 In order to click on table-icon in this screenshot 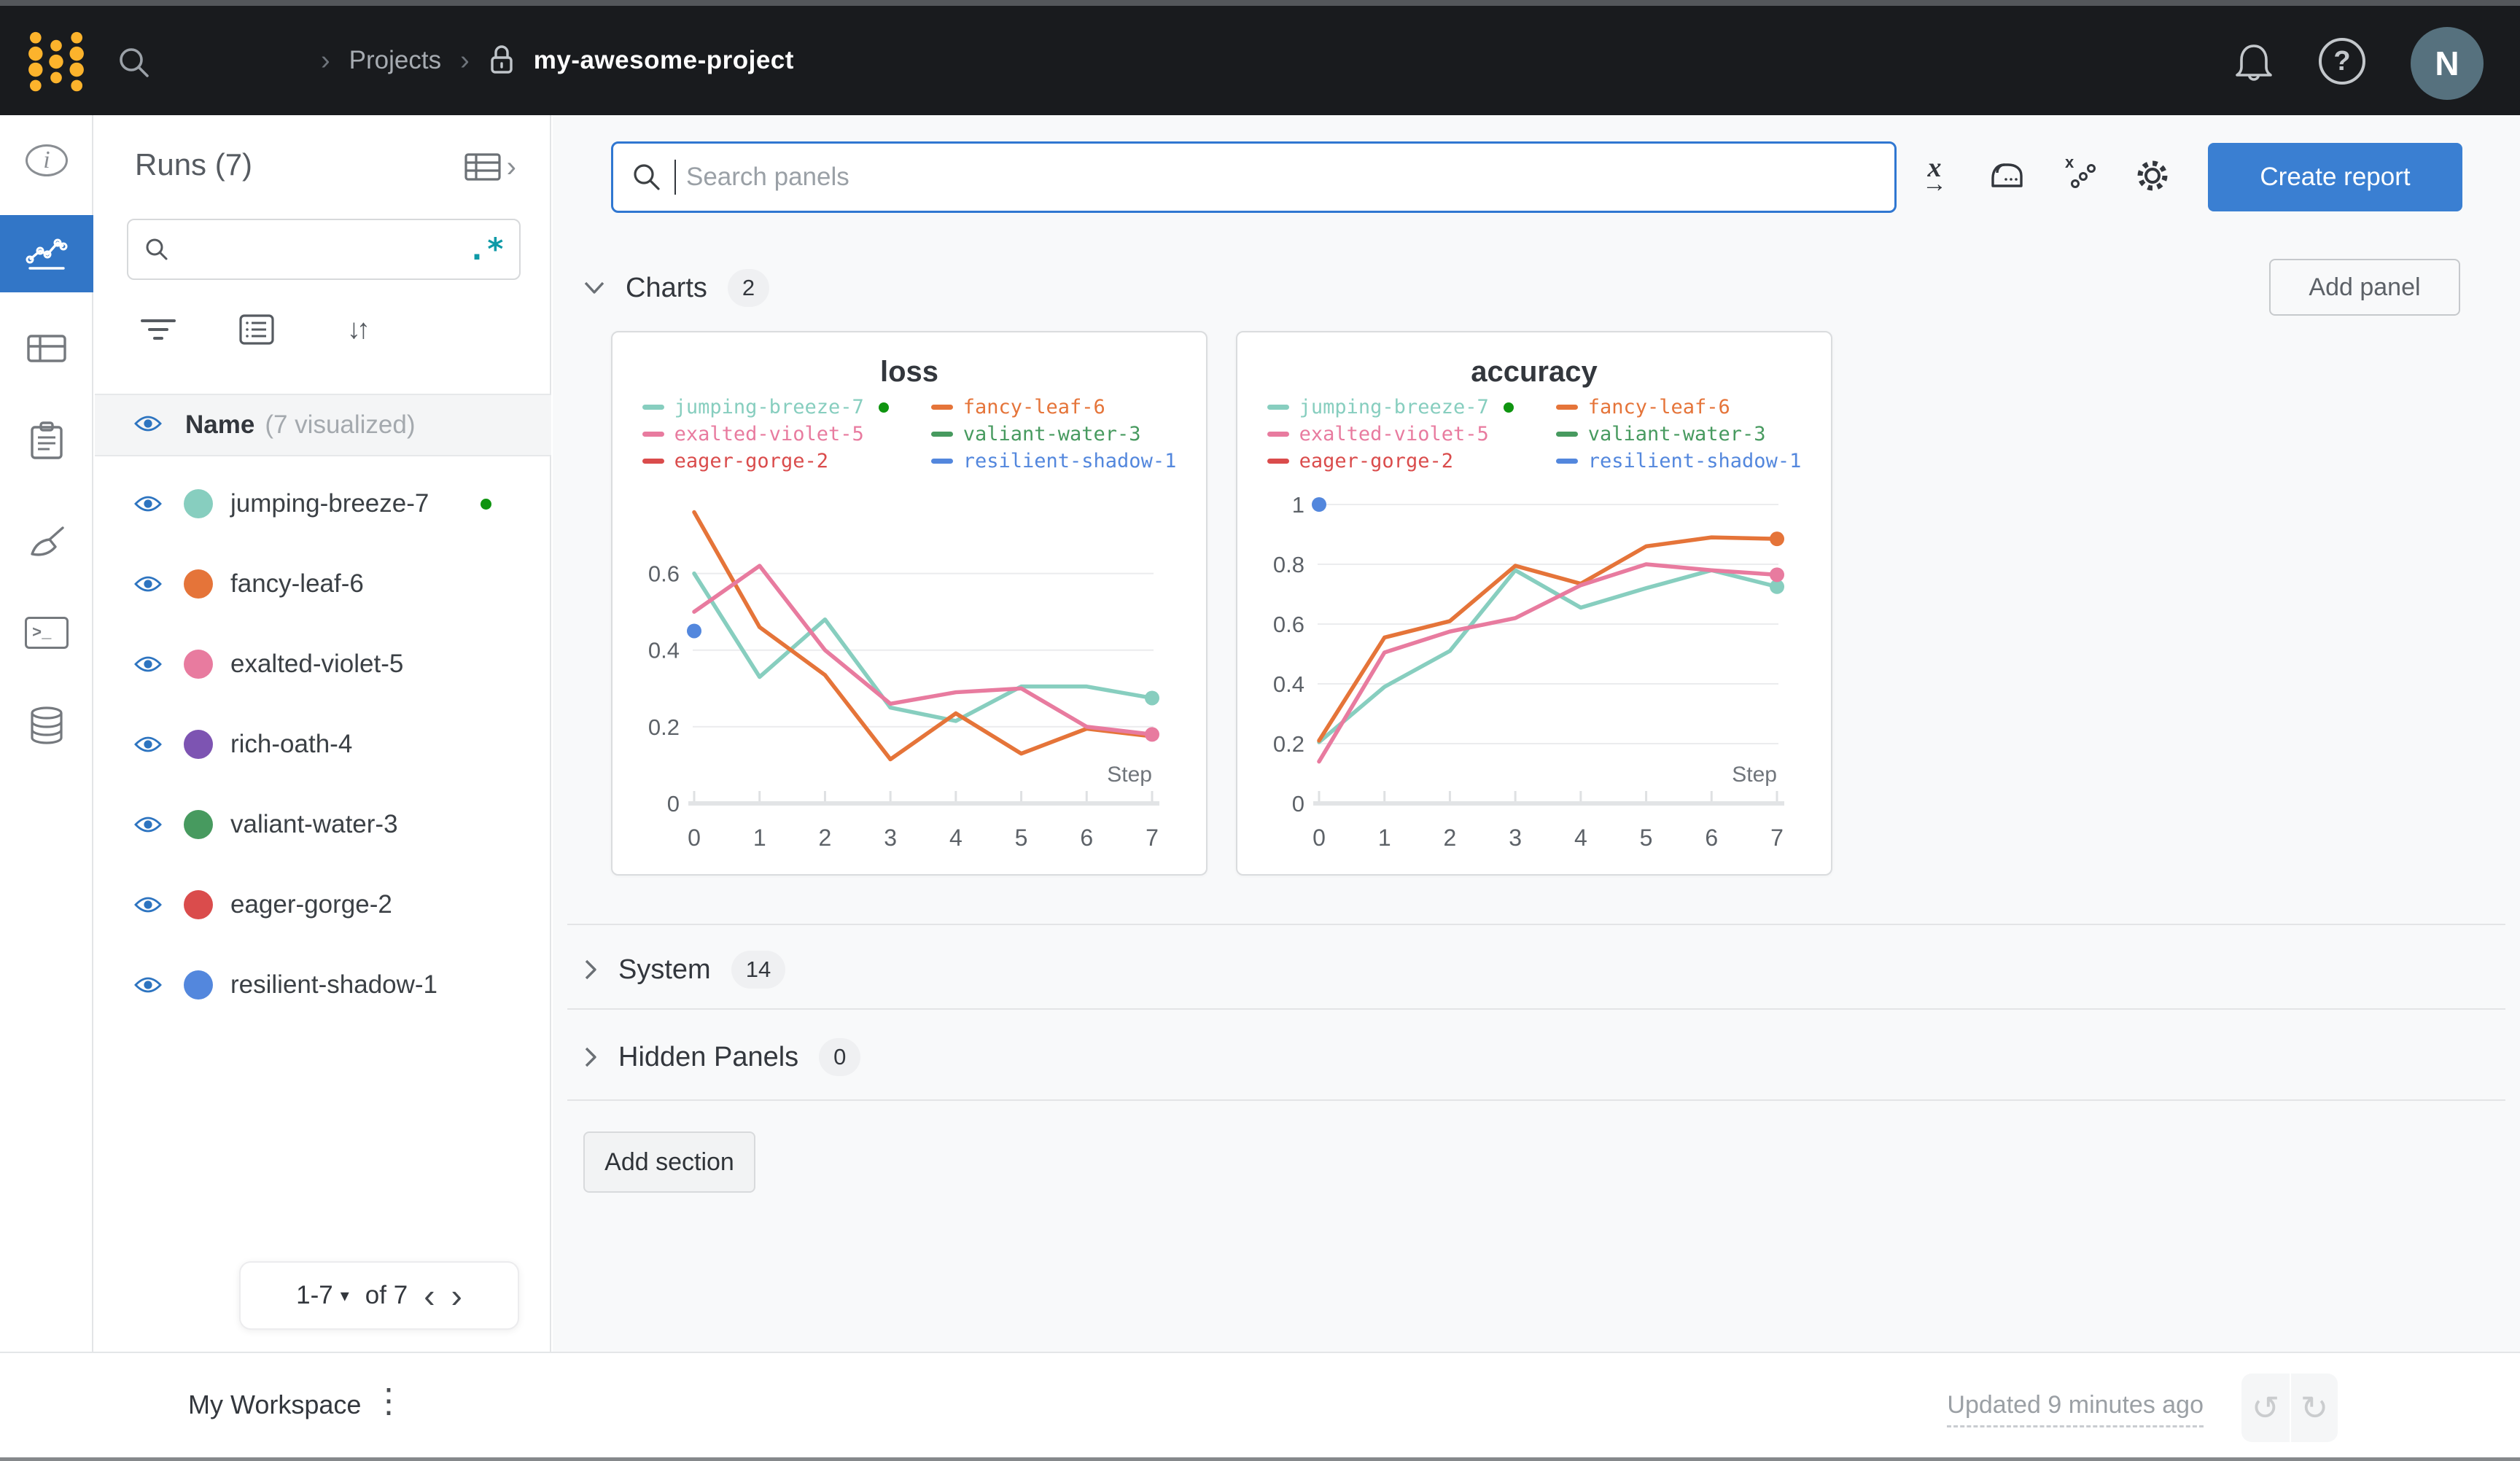, I will do `click(482, 167)`.